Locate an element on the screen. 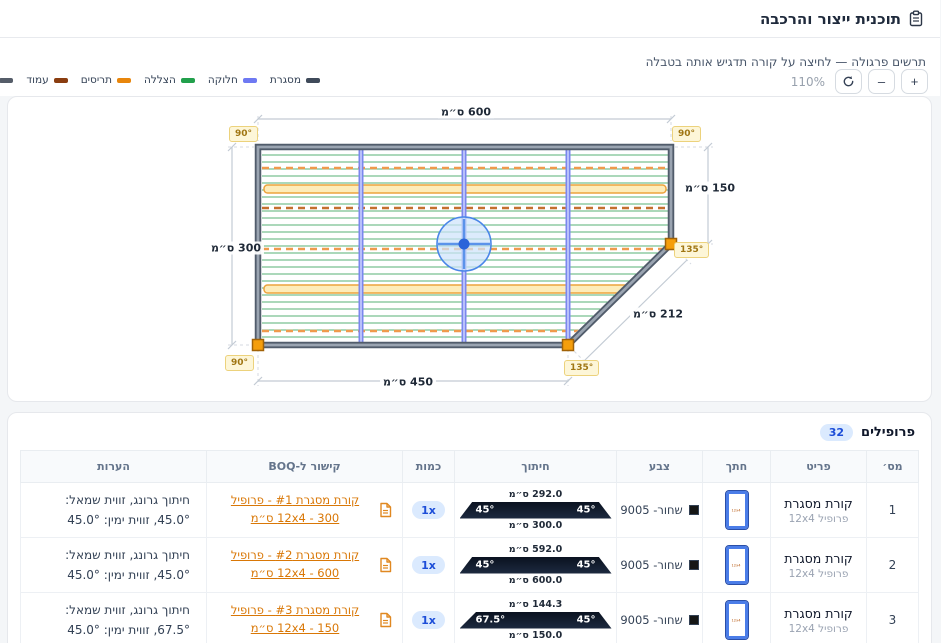  col-header-num: מס׳ is located at coordinates (893, 466).